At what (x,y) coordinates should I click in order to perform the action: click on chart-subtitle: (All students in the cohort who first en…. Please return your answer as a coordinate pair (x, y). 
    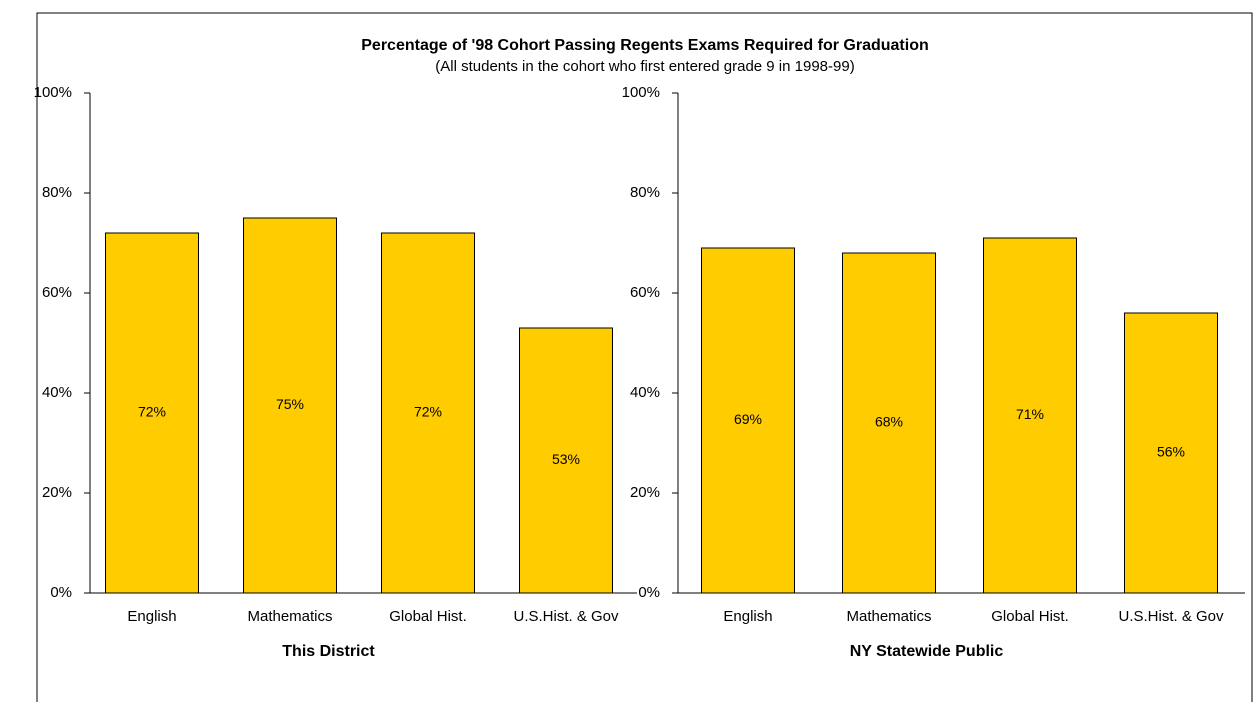
    Looking at the image, I should click on (644, 66).